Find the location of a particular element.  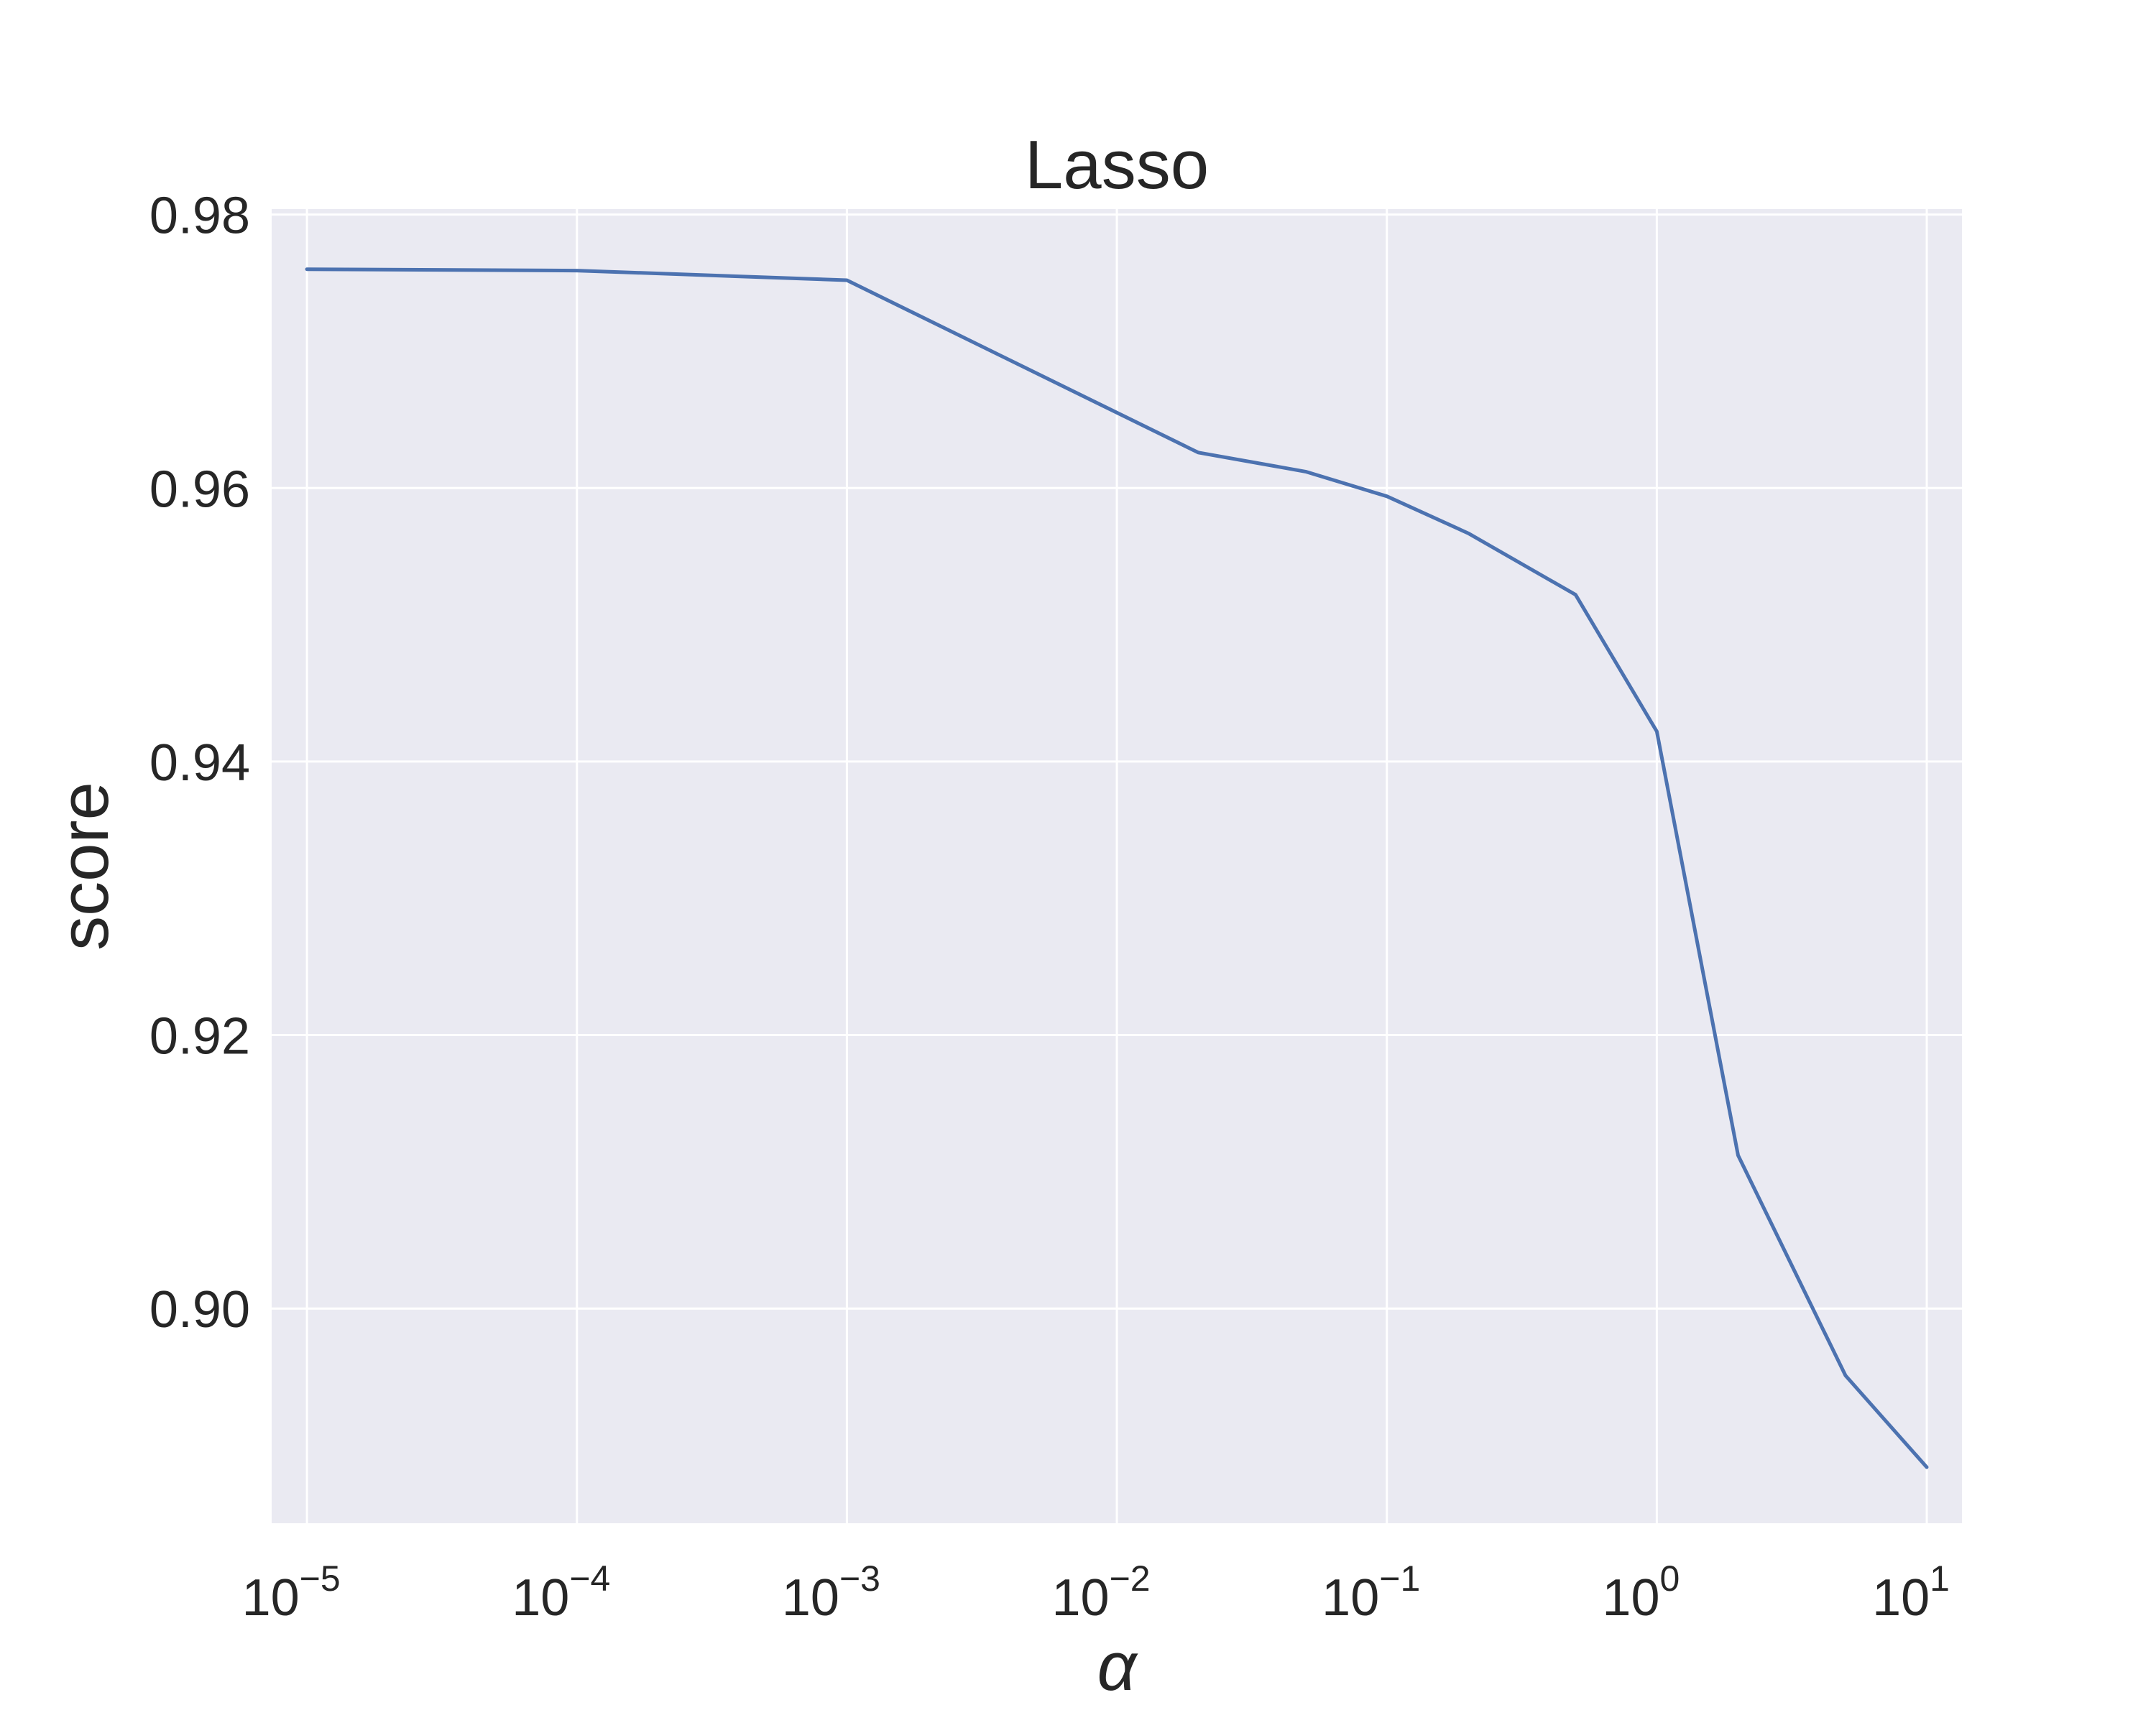

y-axis-ticks: 0.90 0.92 0.94 0.96 0.98 is located at coordinates (199, 764).